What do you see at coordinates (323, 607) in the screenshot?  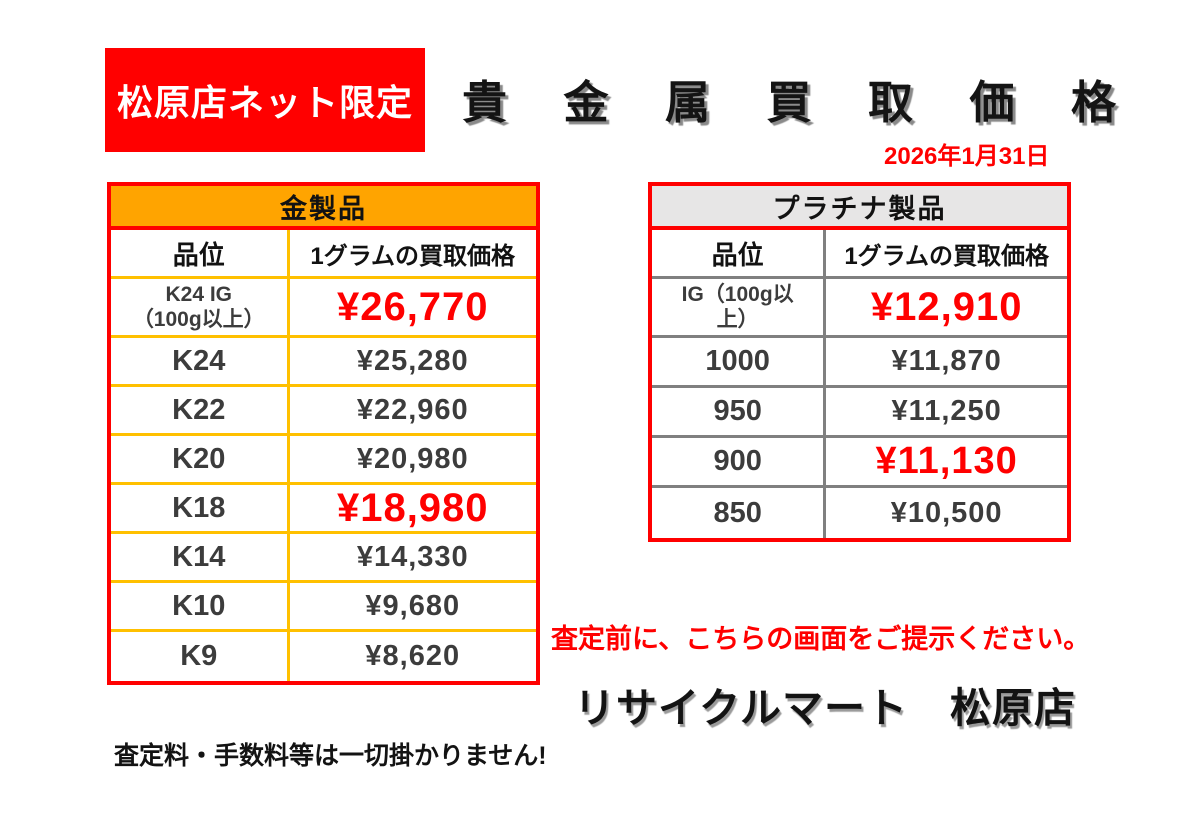 I see `table-row: K10 ¥9,680` at bounding box center [323, 607].